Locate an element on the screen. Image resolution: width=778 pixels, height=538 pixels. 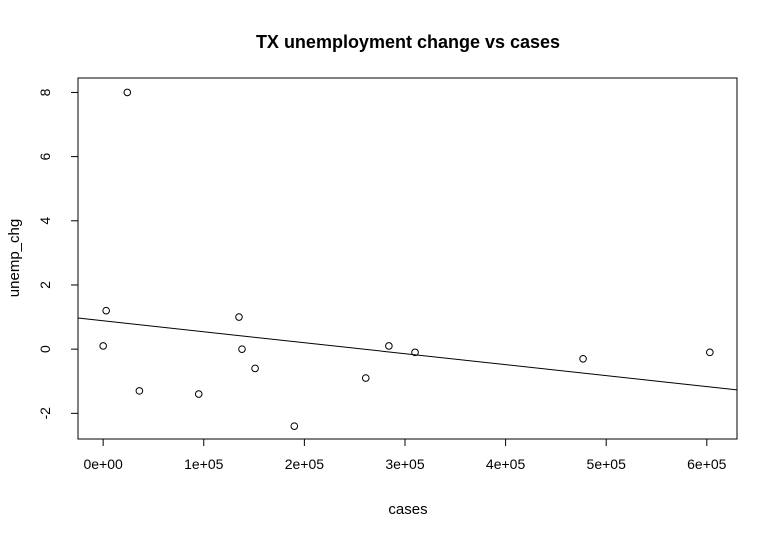
x-tick-label: 3e+05 is located at coordinates (405, 464).